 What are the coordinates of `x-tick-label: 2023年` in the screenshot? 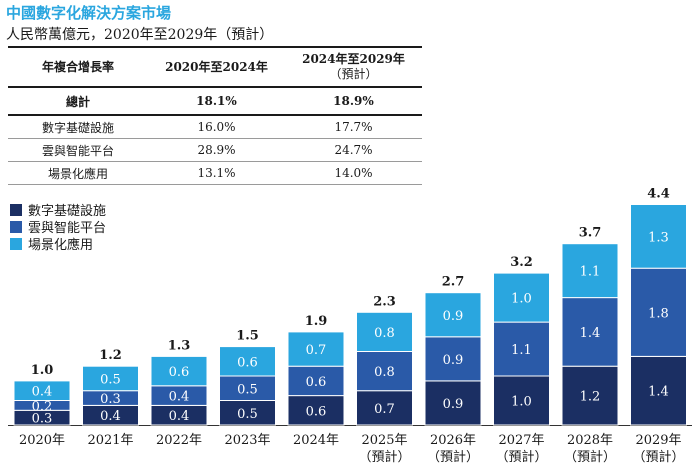 It's located at (247, 440).